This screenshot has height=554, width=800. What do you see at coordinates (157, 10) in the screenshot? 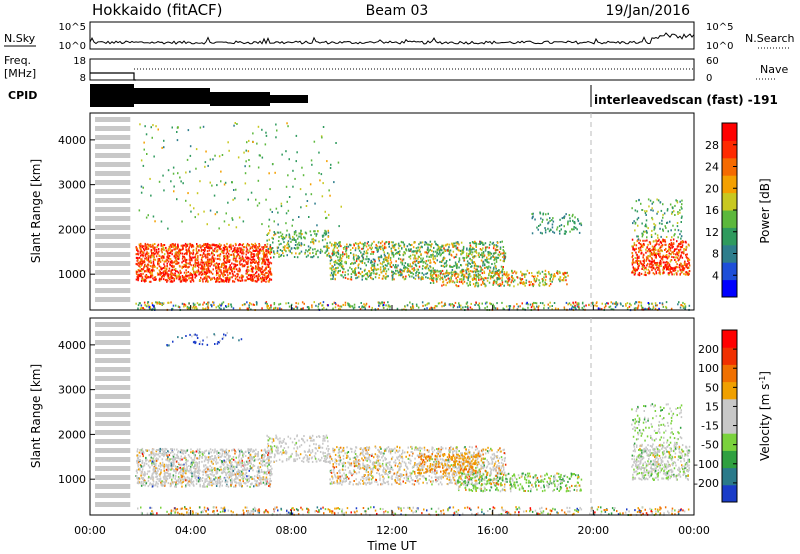
I see `station-title: Hokkaido (fitACF)` at bounding box center [157, 10].